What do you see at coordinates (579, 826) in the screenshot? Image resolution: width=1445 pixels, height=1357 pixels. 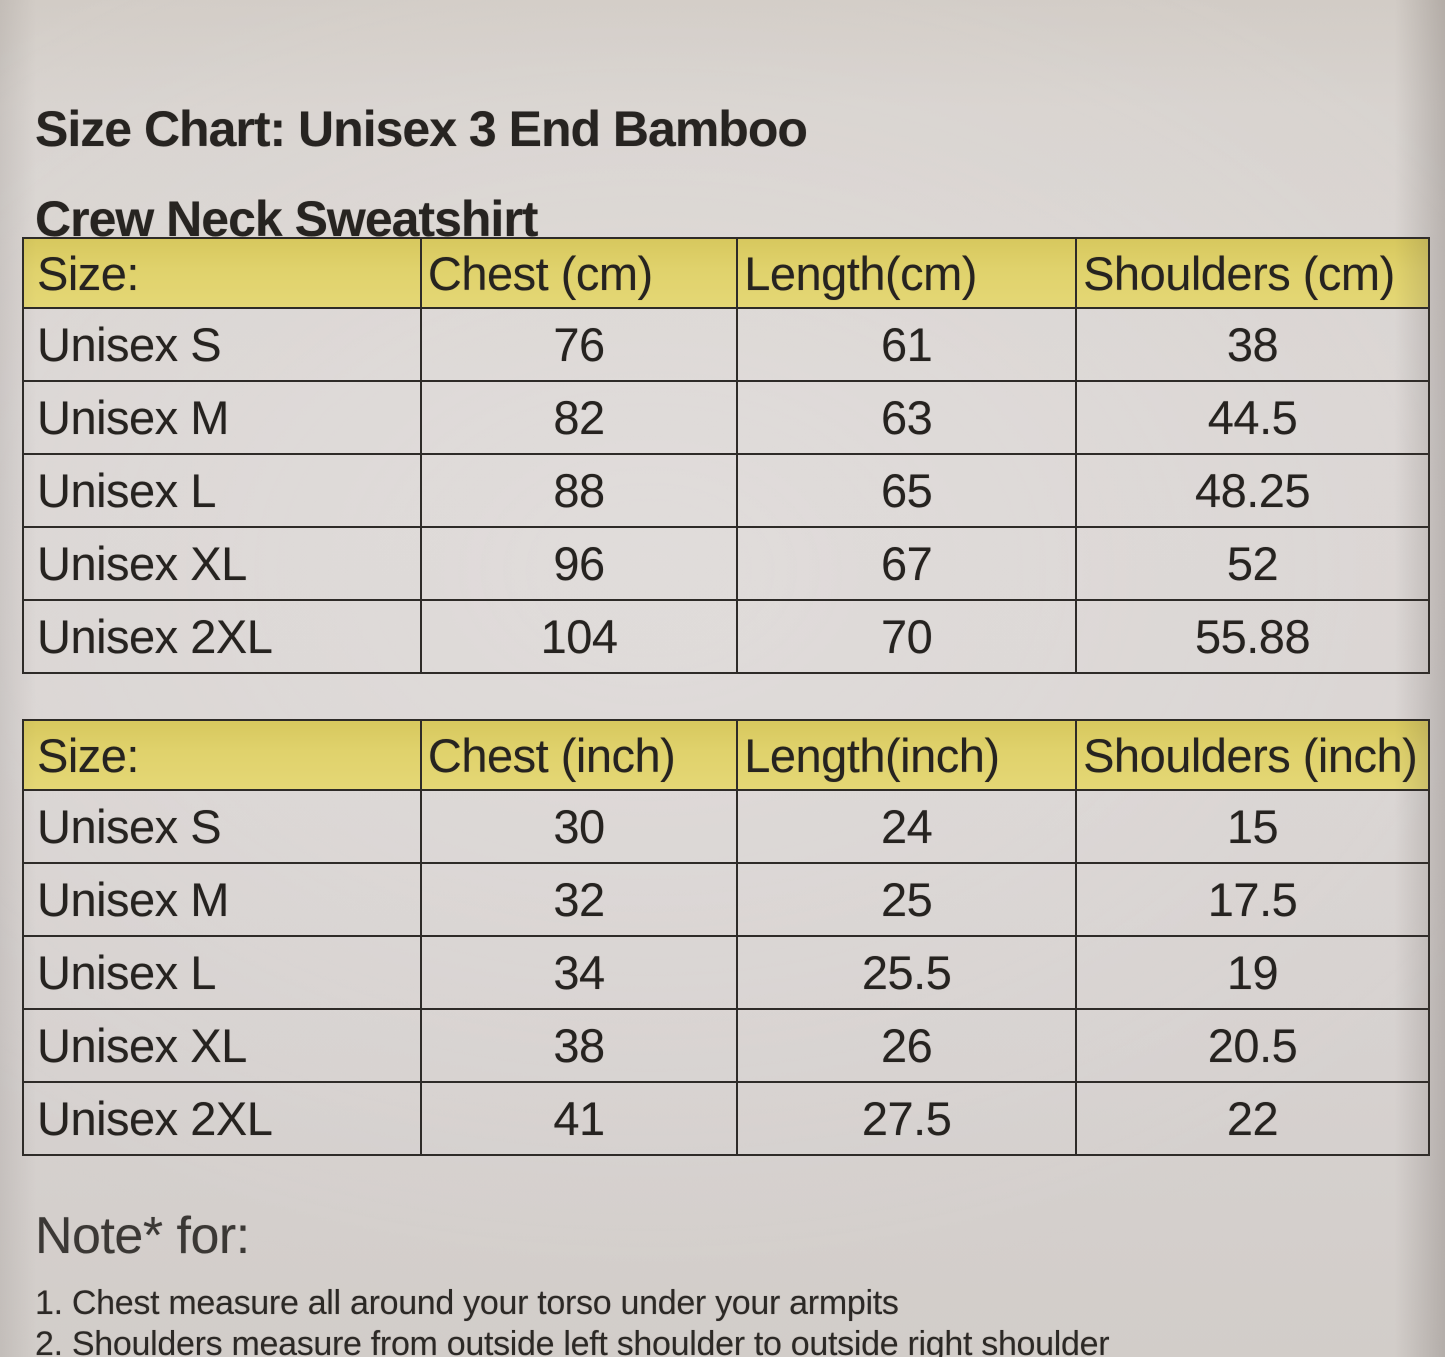 I see `measurement-cell: 30` at bounding box center [579, 826].